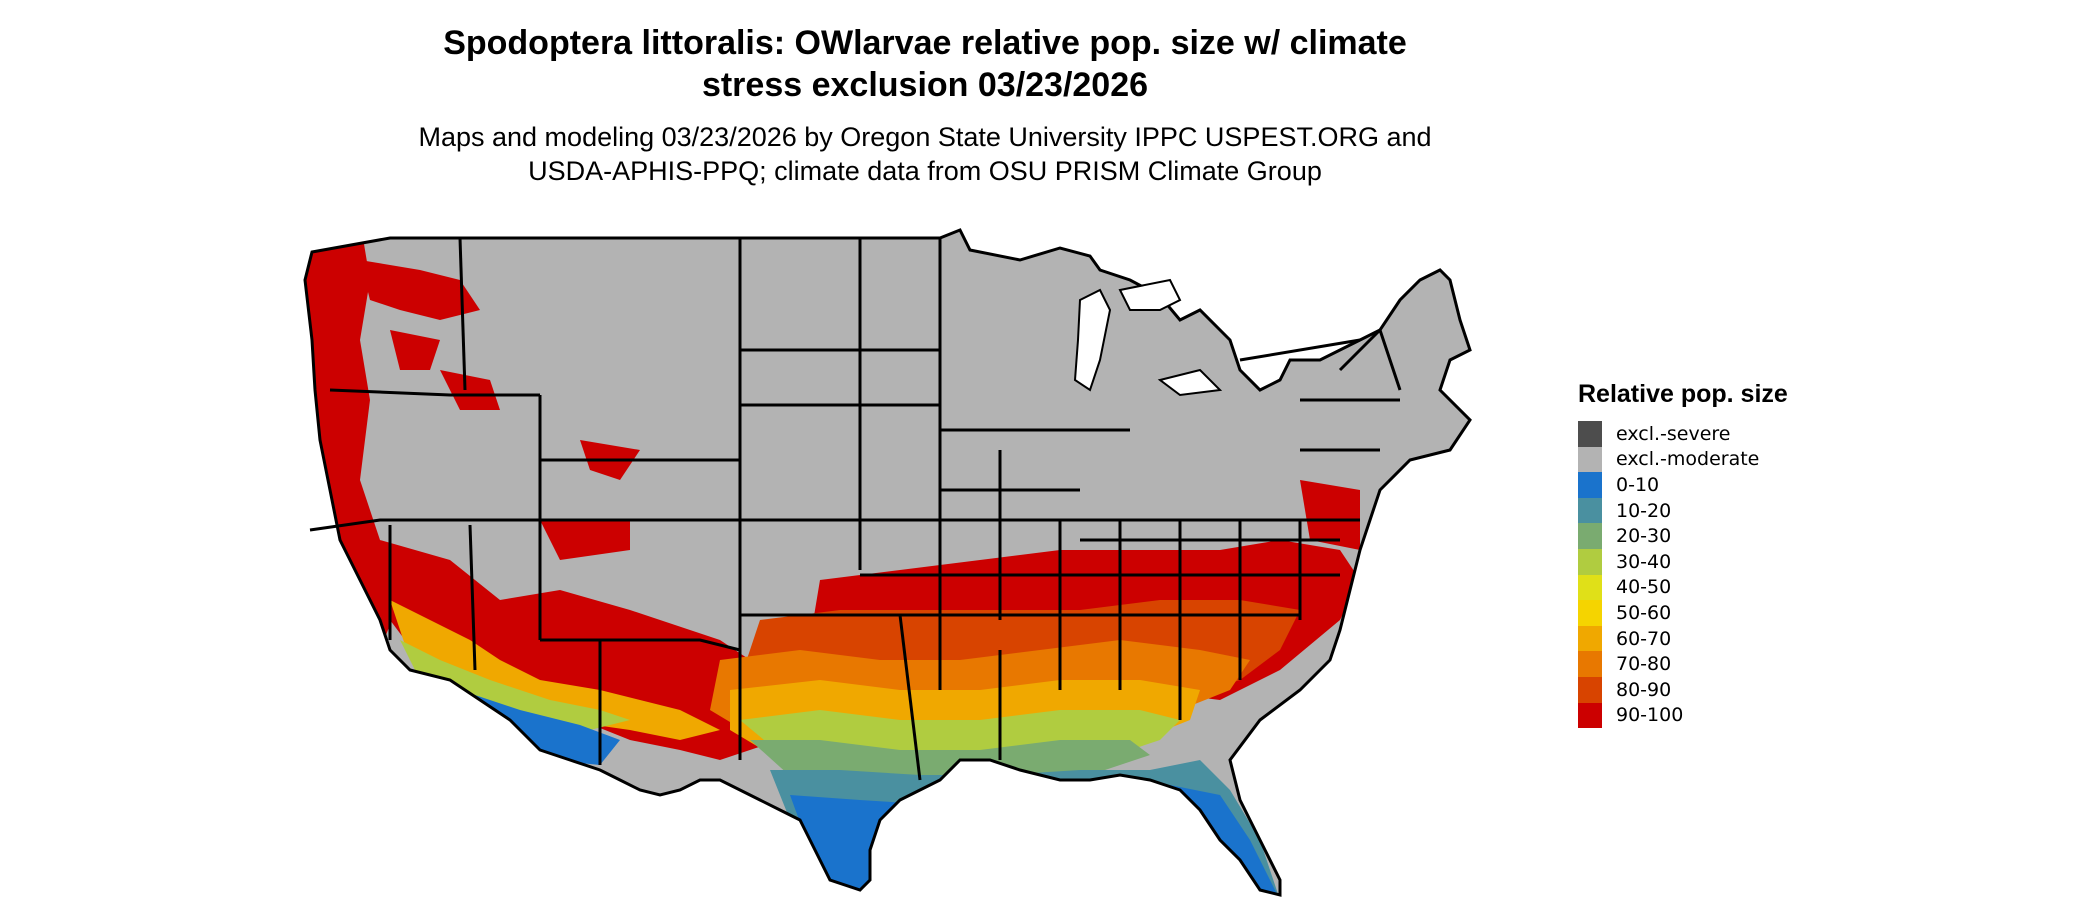 Image resolution: width=2100 pixels, height=900 pixels. What do you see at coordinates (1688, 459) in the screenshot?
I see `legend-label: excl.-moderate` at bounding box center [1688, 459].